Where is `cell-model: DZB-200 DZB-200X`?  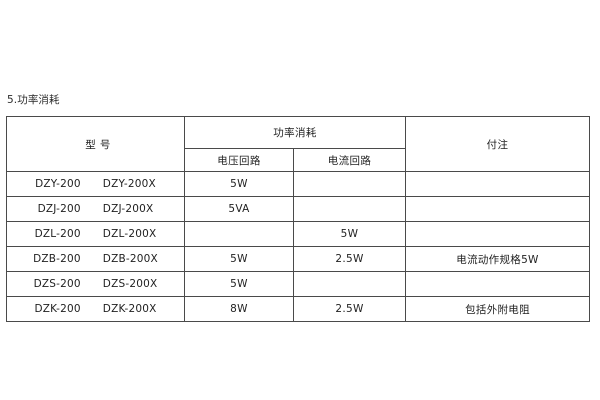 cell-model: DZB-200 DZB-200X is located at coordinates (95, 259).